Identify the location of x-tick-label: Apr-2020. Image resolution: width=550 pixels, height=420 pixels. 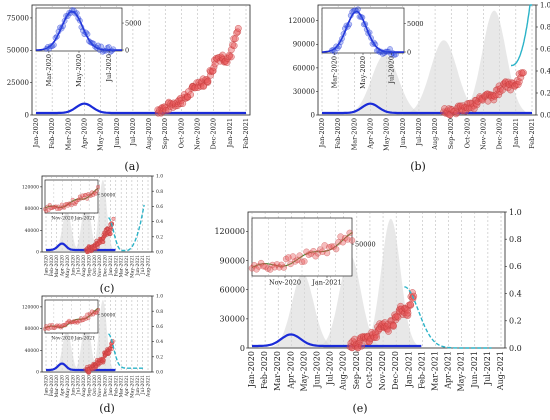
(63, 386).